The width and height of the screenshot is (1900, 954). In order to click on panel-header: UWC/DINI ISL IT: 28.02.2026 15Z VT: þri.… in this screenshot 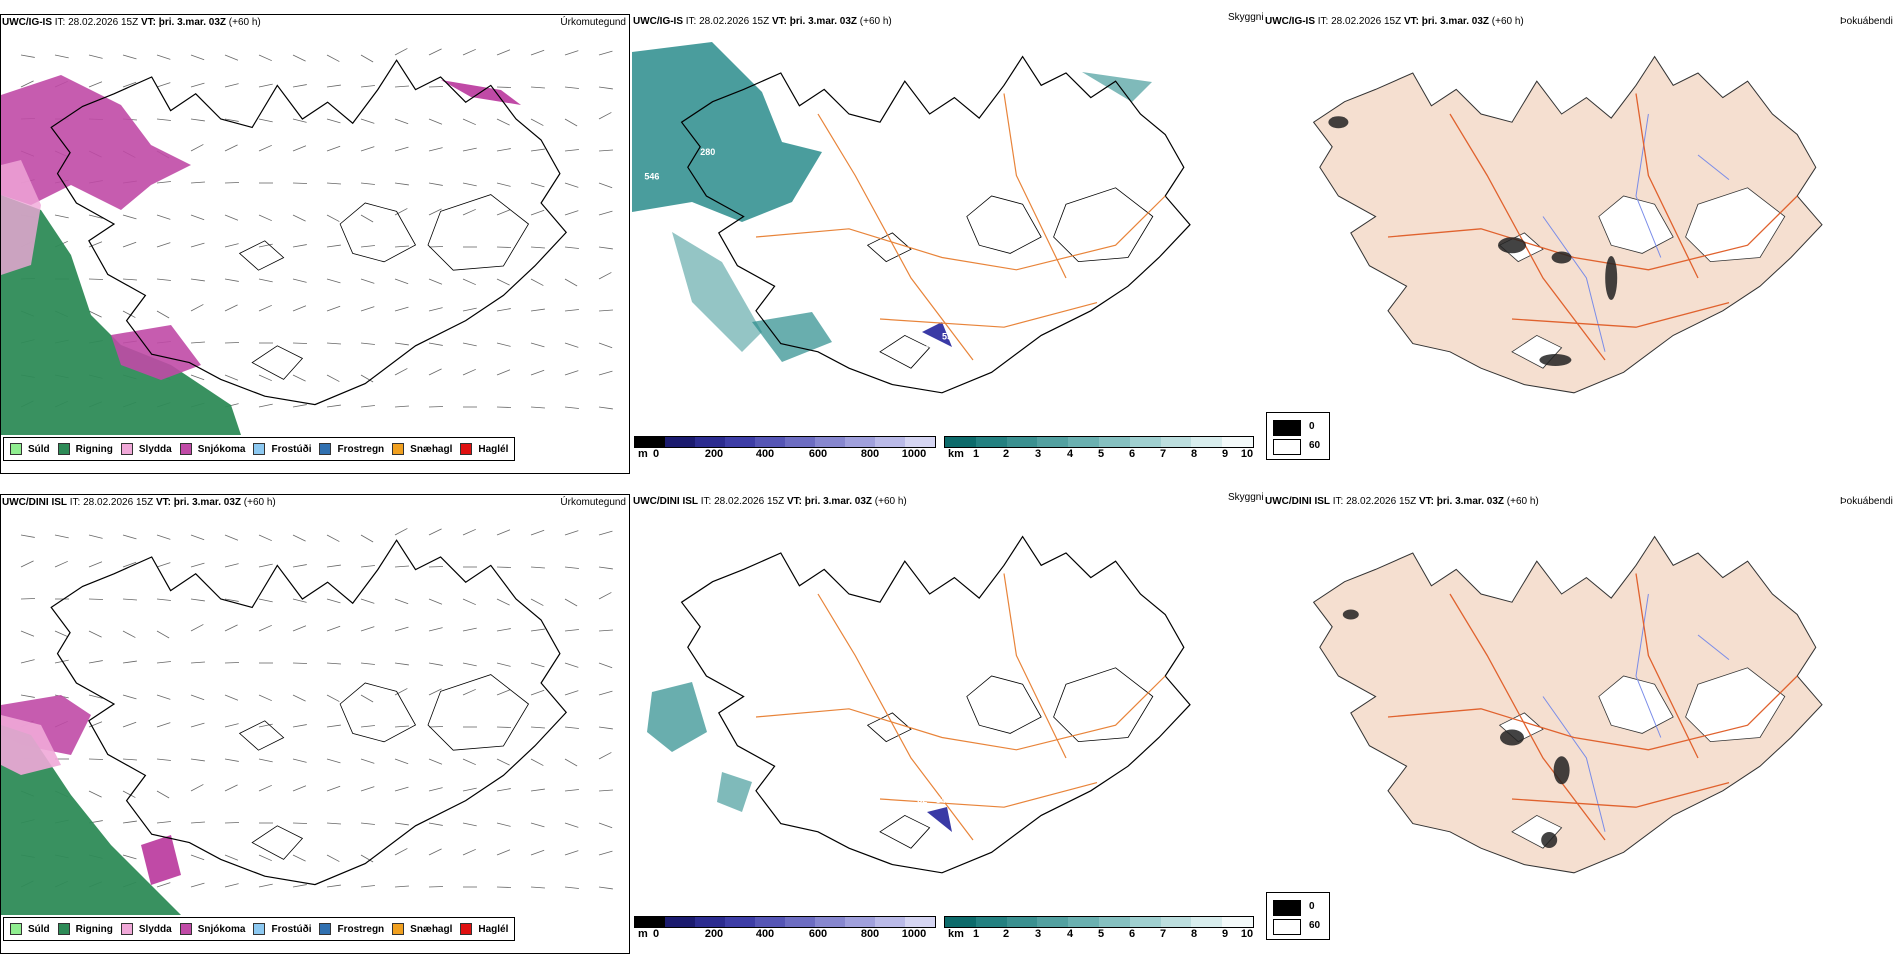, I will do `click(139, 502)`.